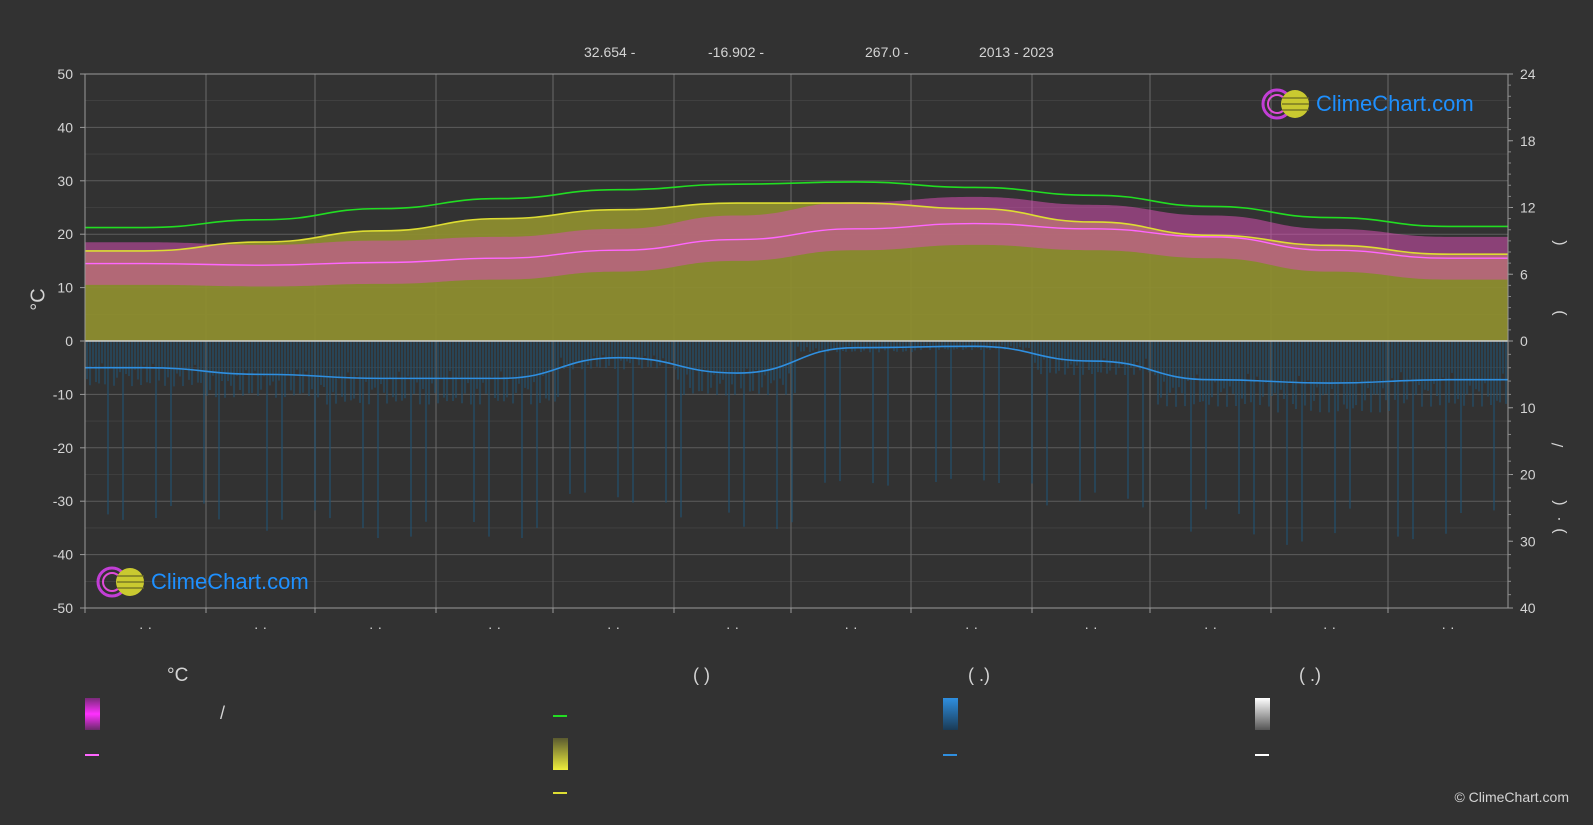 Image resolution: width=1593 pixels, height=825 pixels. I want to click on right-glyph-4: (, so click(1559, 503).